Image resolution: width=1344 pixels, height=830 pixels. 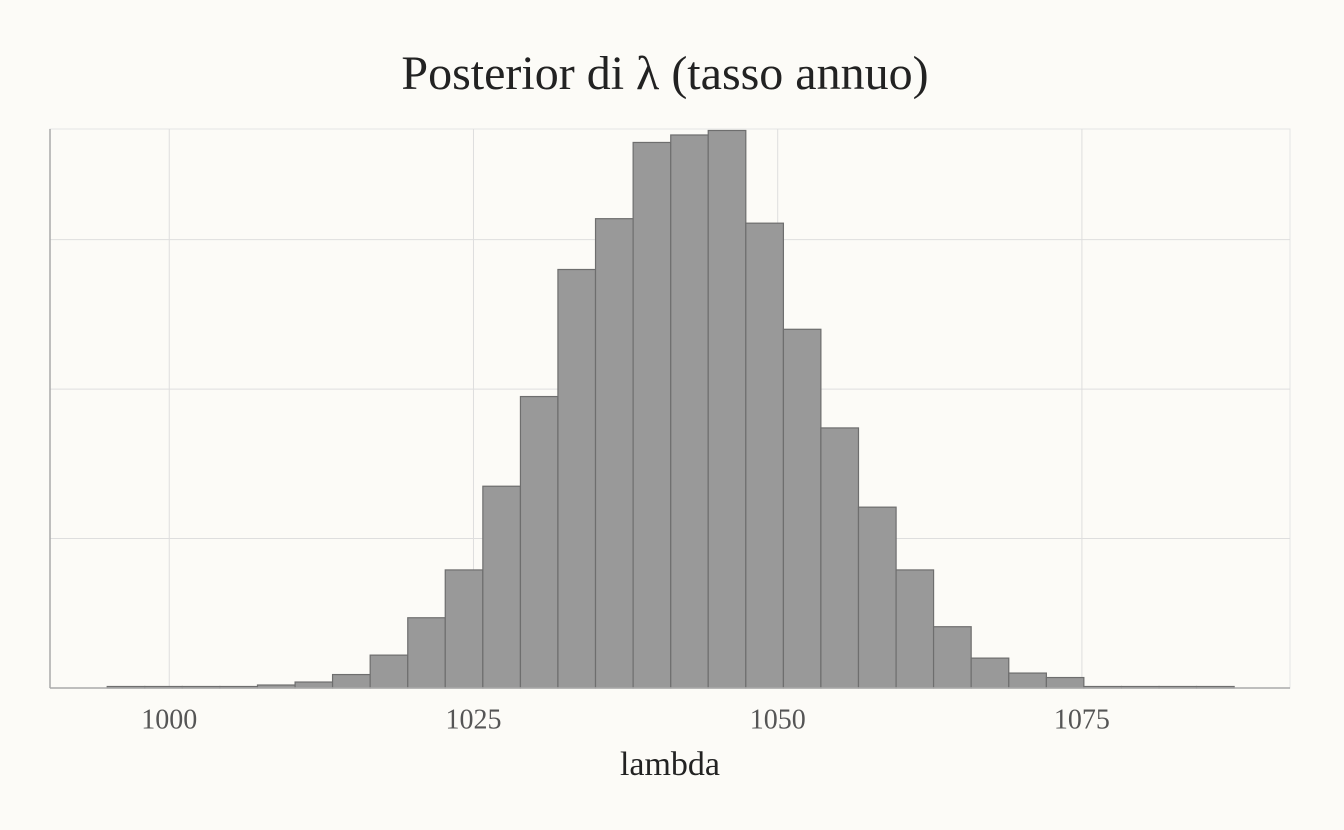 I want to click on x-tick-label: 1075, so click(x=1082, y=719).